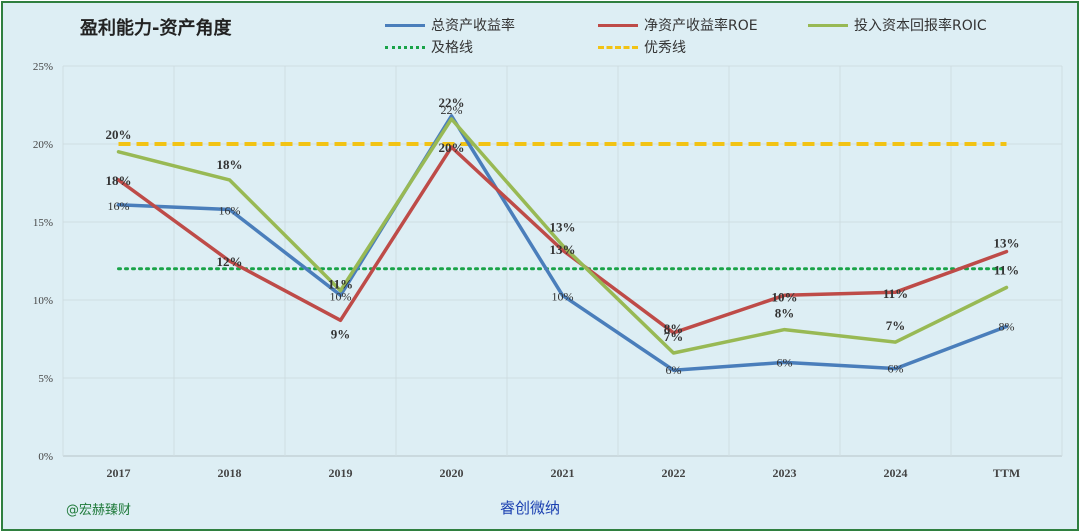 The height and width of the screenshot is (532, 1080). I want to click on legend-label-roe: 净资产收益率ROE, so click(701, 26).